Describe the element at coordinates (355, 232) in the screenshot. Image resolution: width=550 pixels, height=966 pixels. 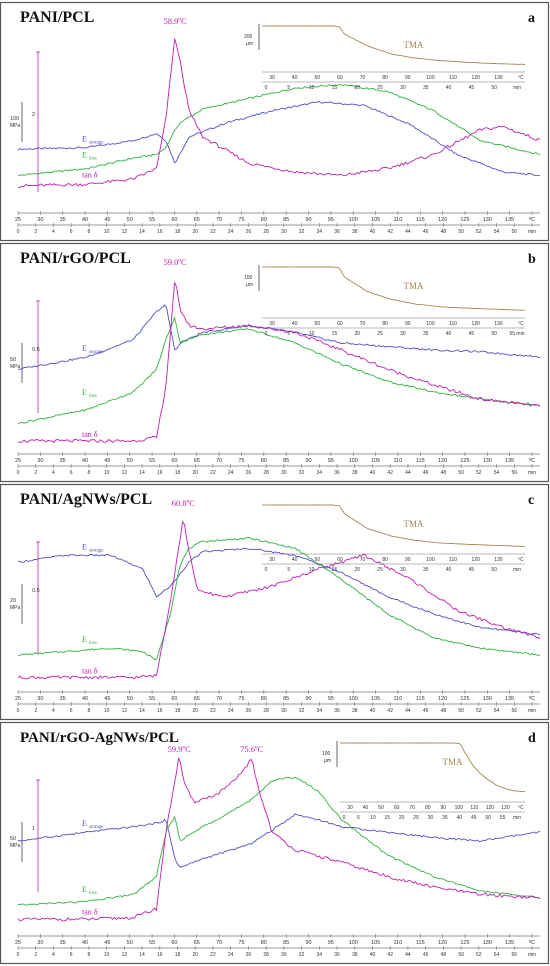
I see `time-tick-label: 38` at that location.